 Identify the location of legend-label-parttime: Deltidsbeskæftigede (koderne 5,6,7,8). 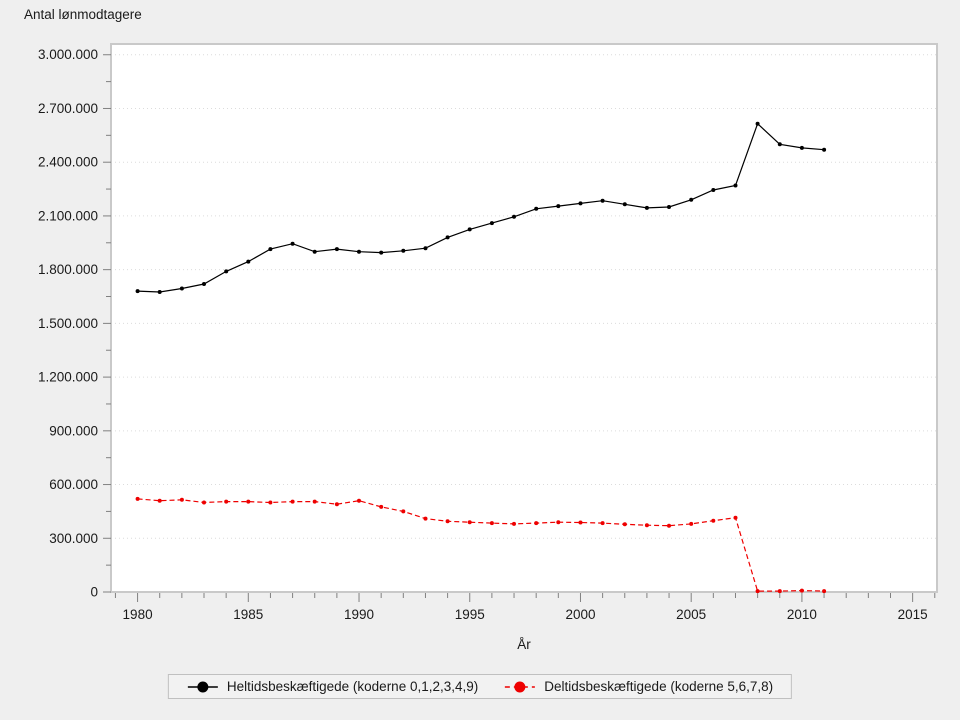
(659, 686).